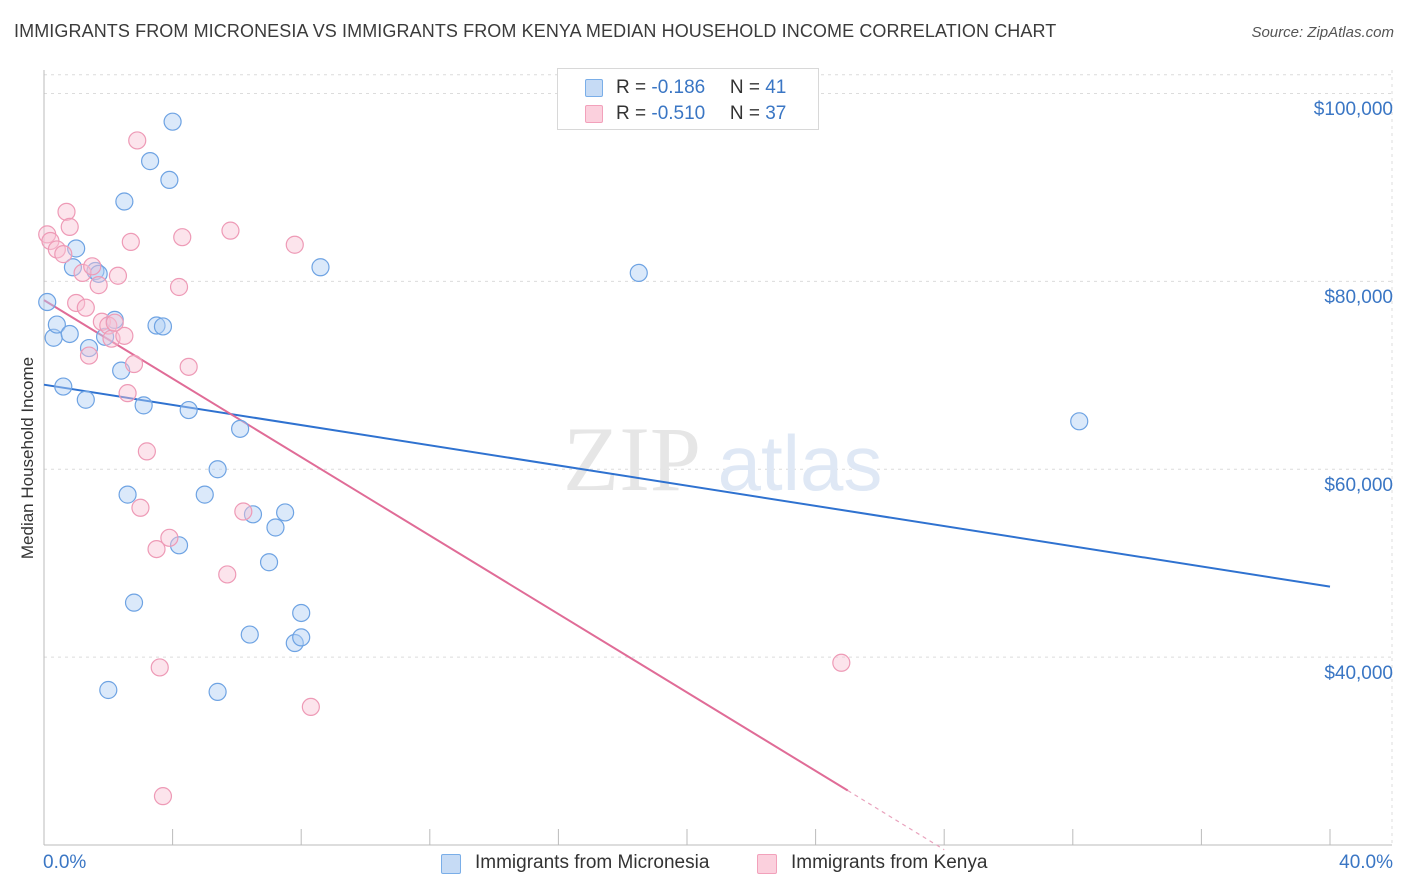 This screenshot has width=1406, height=892. I want to click on stats-n-value: 41, so click(776, 87).